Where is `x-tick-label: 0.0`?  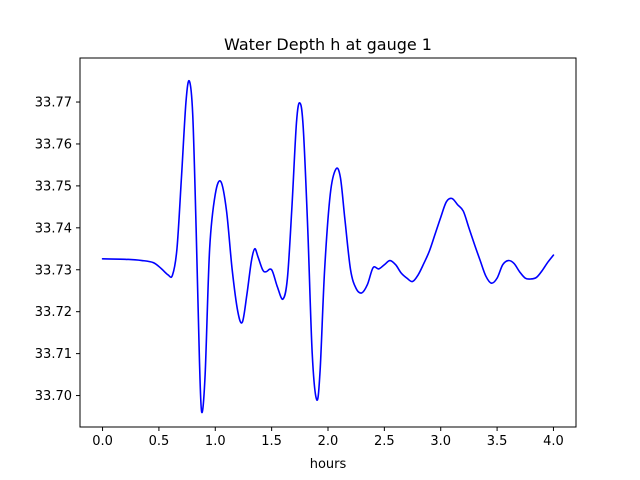 x-tick-label: 0.0 is located at coordinates (102, 441).